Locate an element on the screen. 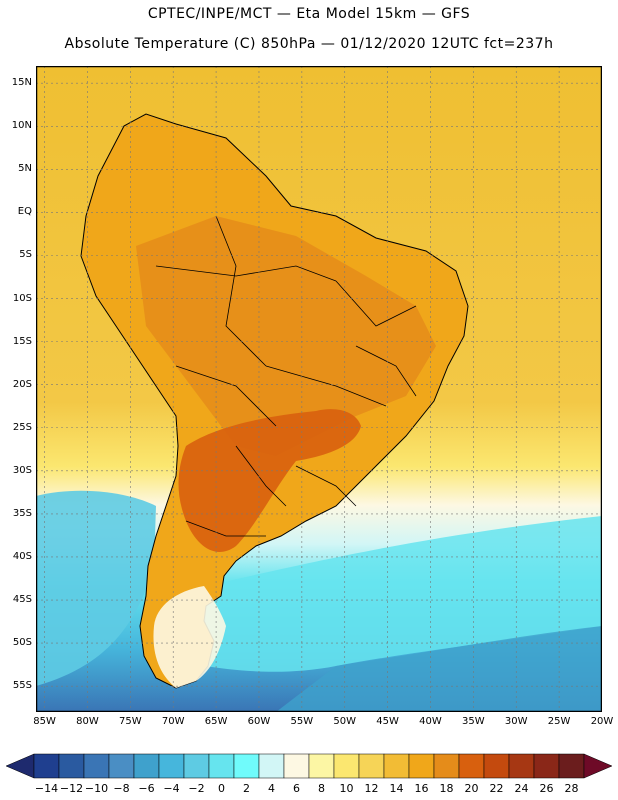  colorbar-tick-label: 8 is located at coordinates (321, 788).